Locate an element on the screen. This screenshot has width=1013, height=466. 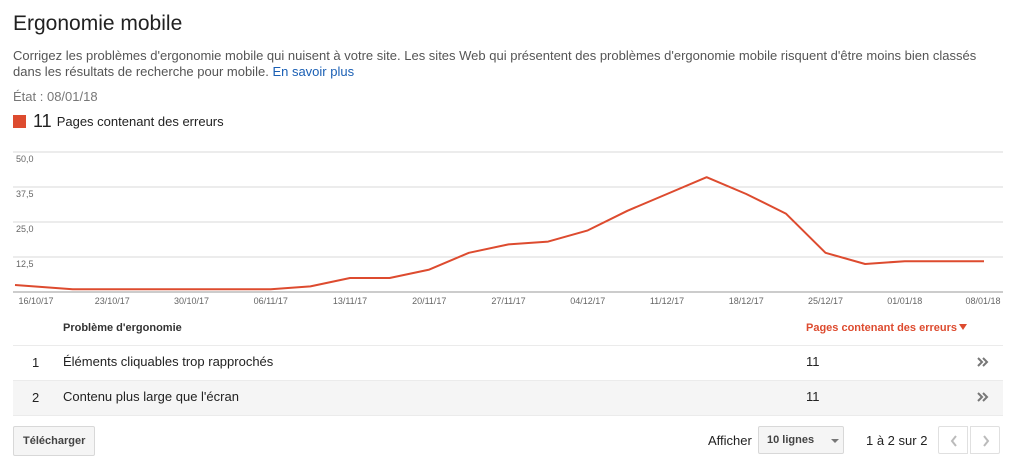
x-tick-label: 30/10/17 is located at coordinates (191, 301).